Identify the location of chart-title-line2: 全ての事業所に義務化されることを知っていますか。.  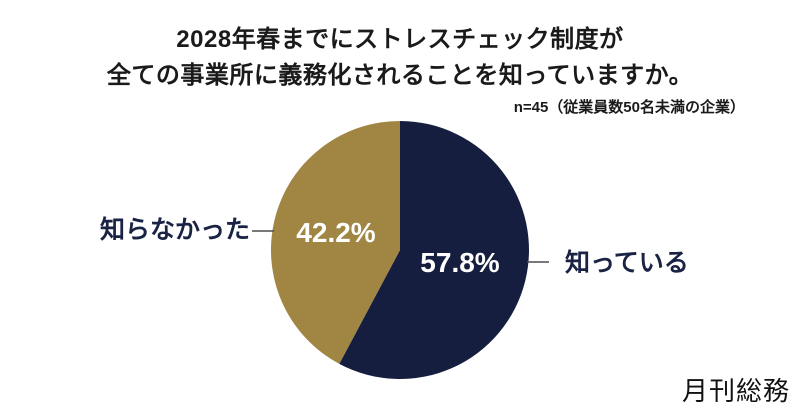
(400, 75).